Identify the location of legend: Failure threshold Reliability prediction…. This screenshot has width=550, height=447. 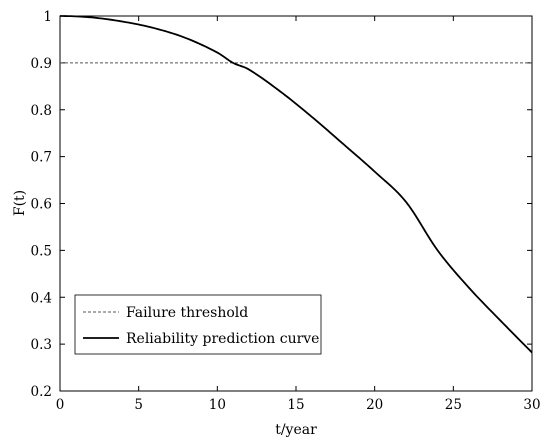
(198, 324).